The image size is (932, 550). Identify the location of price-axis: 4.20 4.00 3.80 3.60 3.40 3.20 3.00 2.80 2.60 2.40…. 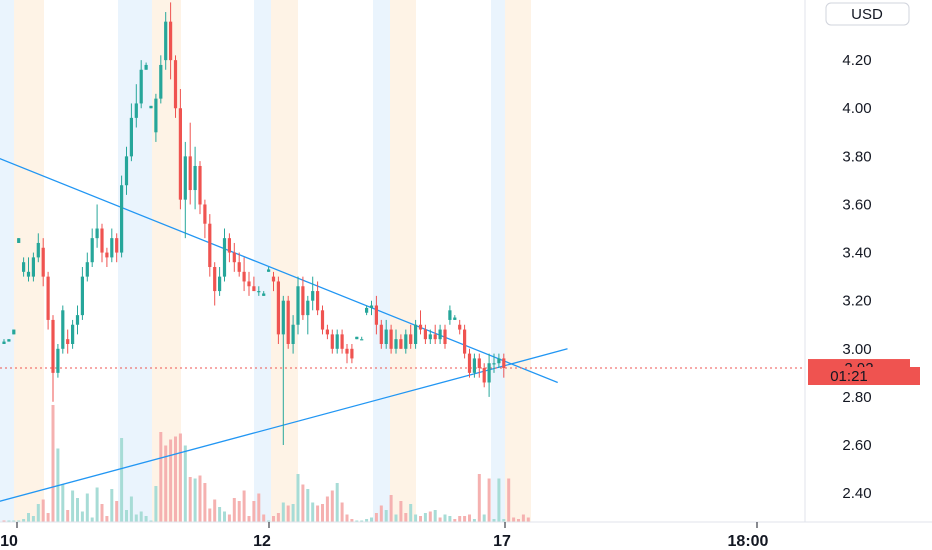
(862, 261).